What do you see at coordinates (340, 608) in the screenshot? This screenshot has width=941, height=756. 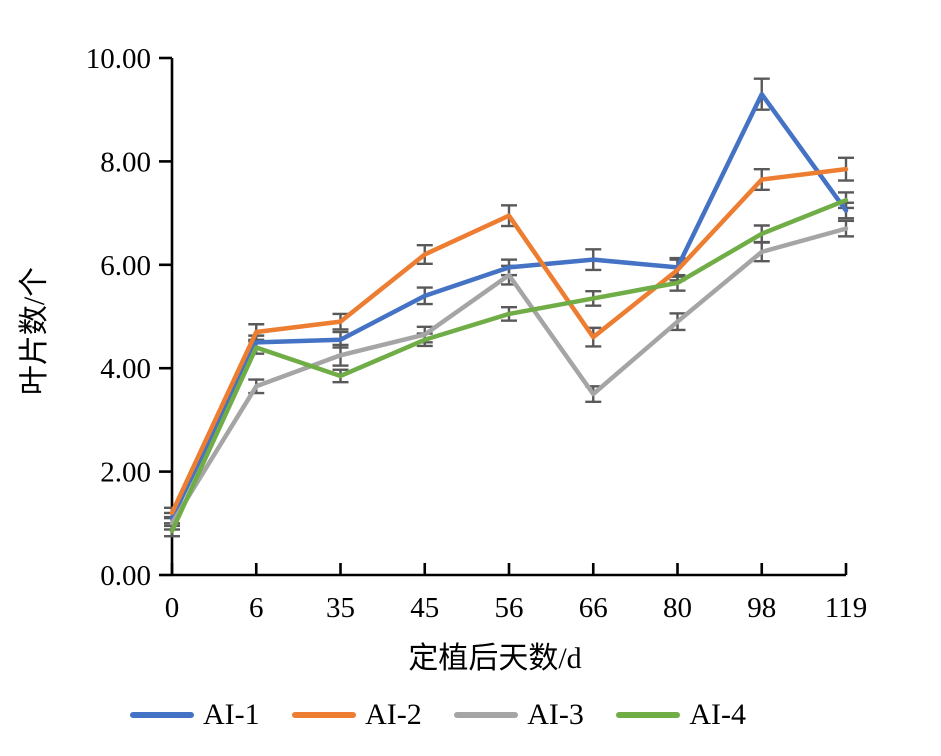 I see `x-tick-label: 35` at bounding box center [340, 608].